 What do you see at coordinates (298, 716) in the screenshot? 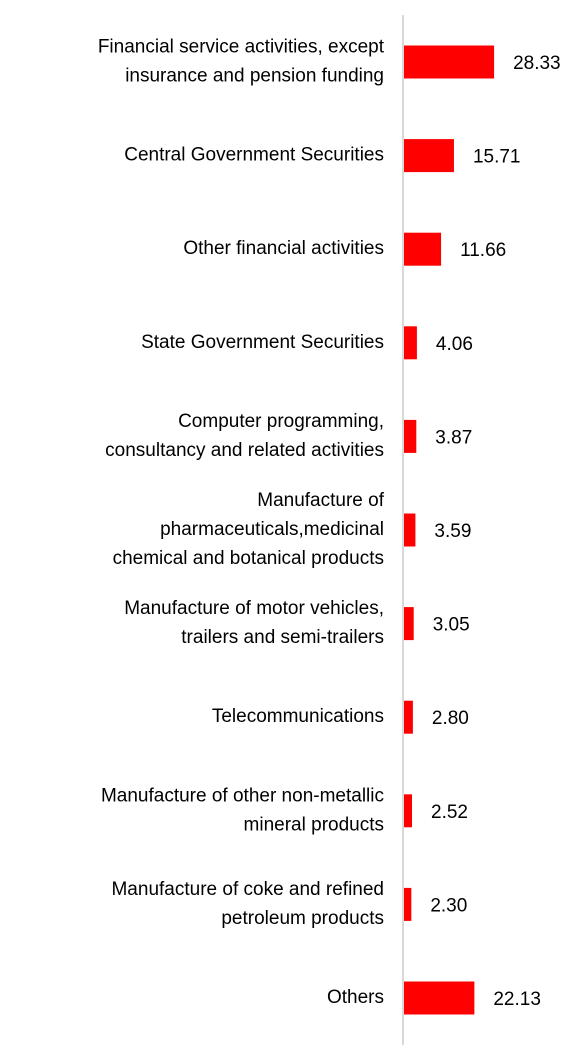
I see `category-label: Telecommunications` at bounding box center [298, 716].